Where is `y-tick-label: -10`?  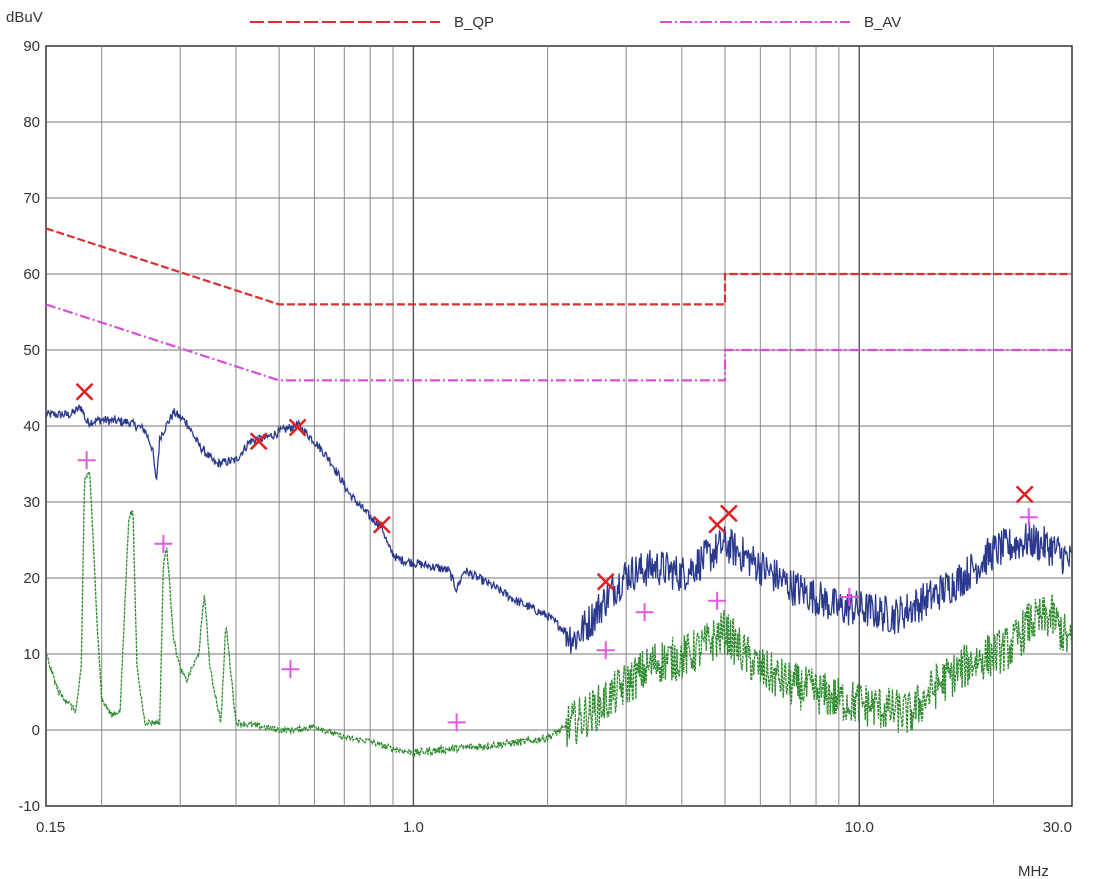 y-tick-label: -10 is located at coordinates (29, 806).